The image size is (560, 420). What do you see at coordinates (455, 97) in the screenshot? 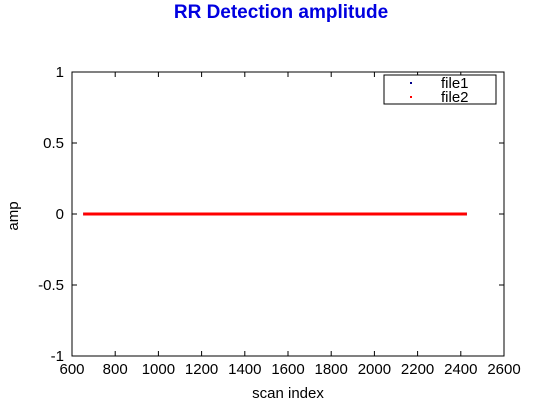
I see `legend-label-file2: file2` at bounding box center [455, 97].